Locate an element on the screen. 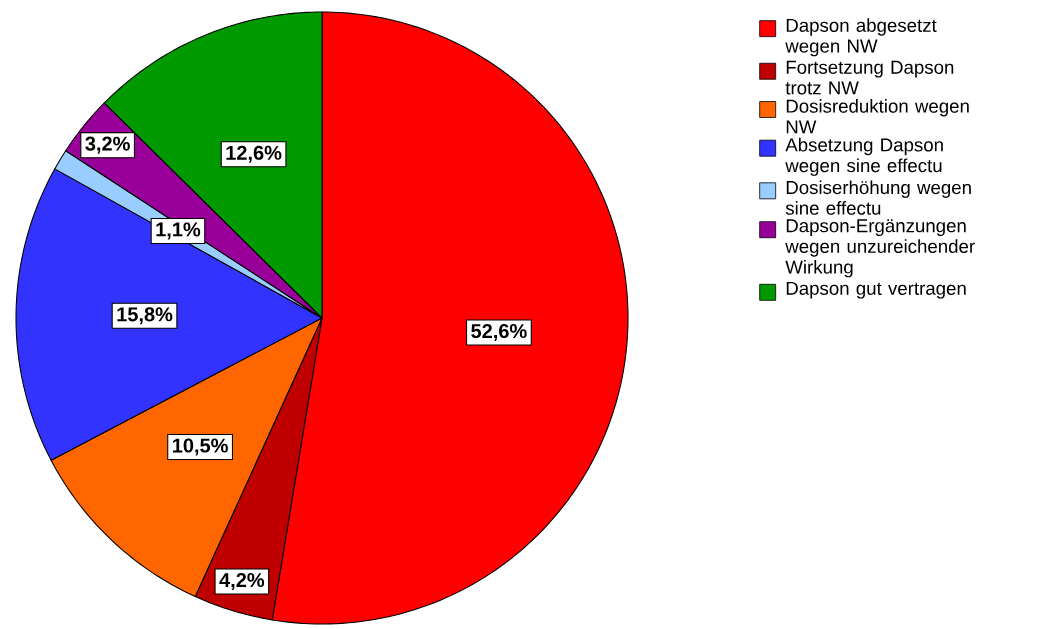 Image resolution: width=1056 pixels, height=629 pixels. data-label: 15,8% is located at coordinates (145, 316).